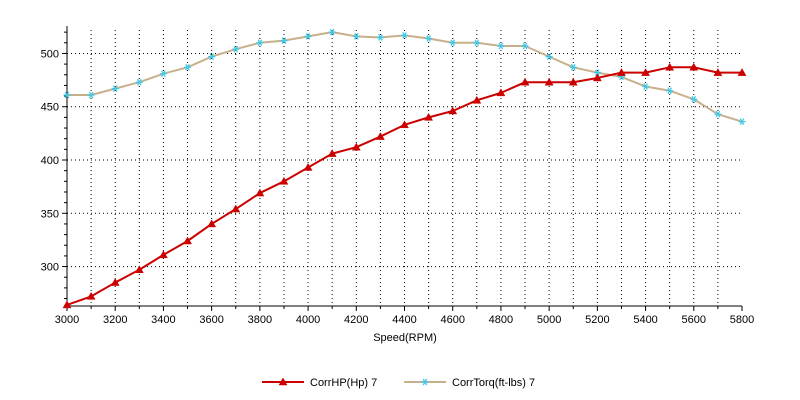 The height and width of the screenshot is (400, 800). Describe the element at coordinates (211, 320) in the screenshot. I see `x-tick-label: 3600` at that location.